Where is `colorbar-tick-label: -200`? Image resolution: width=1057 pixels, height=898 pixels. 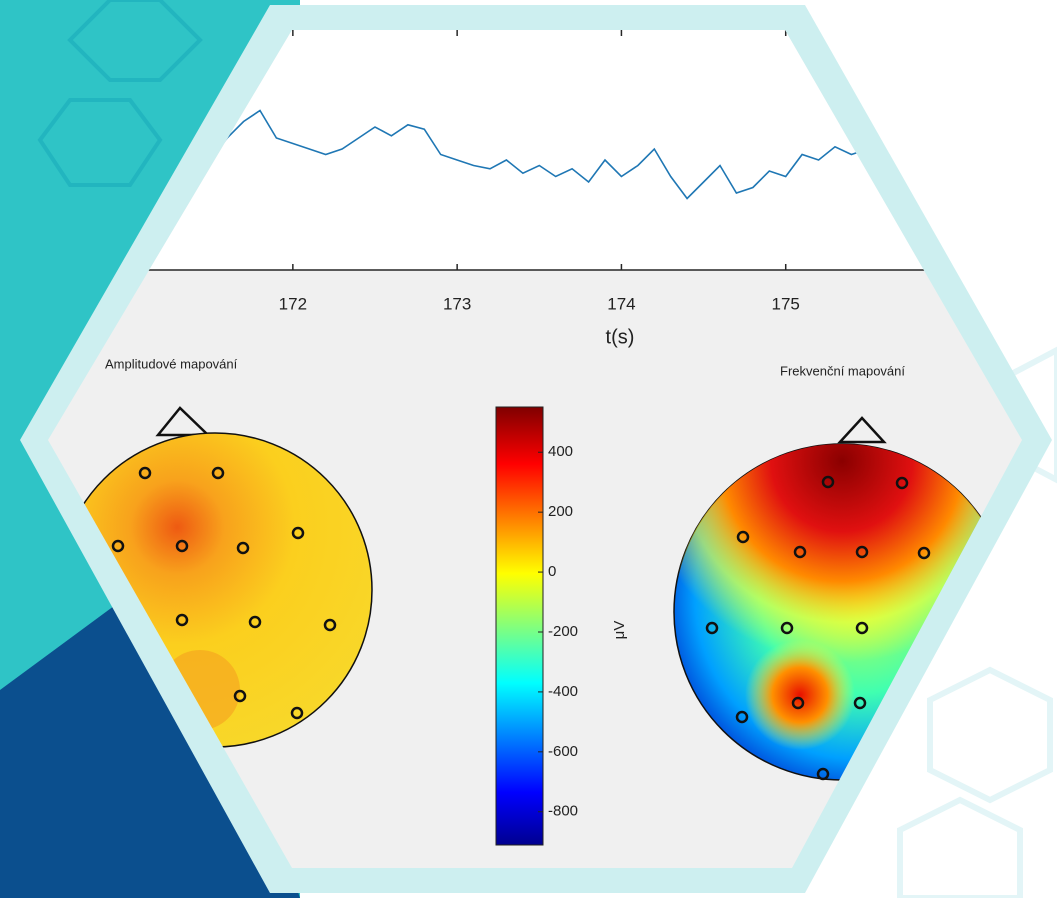 colorbar-tick-label: -200 is located at coordinates (563, 631).